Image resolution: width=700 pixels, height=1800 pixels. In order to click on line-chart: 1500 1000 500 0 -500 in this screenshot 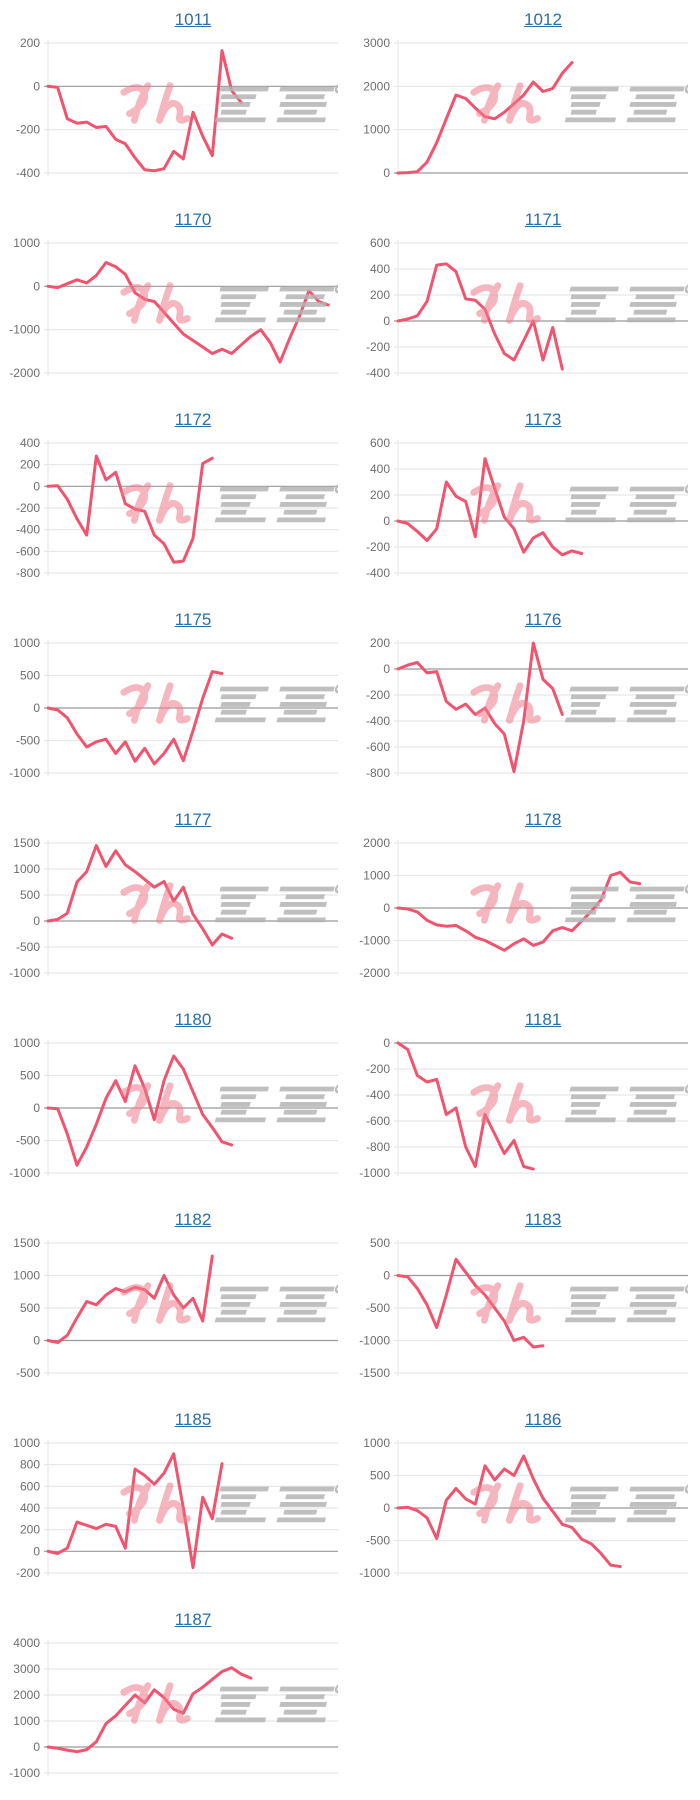, I will do `click(175, 1308)`.